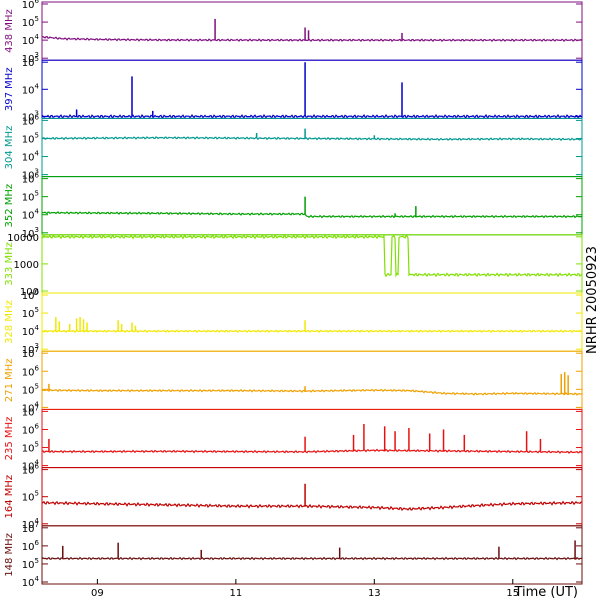 Image resolution: width=600 pixels, height=600 pixels. Describe the element at coordinates (9, 89) in the screenshot. I see `series-label: 397 MHz` at that location.